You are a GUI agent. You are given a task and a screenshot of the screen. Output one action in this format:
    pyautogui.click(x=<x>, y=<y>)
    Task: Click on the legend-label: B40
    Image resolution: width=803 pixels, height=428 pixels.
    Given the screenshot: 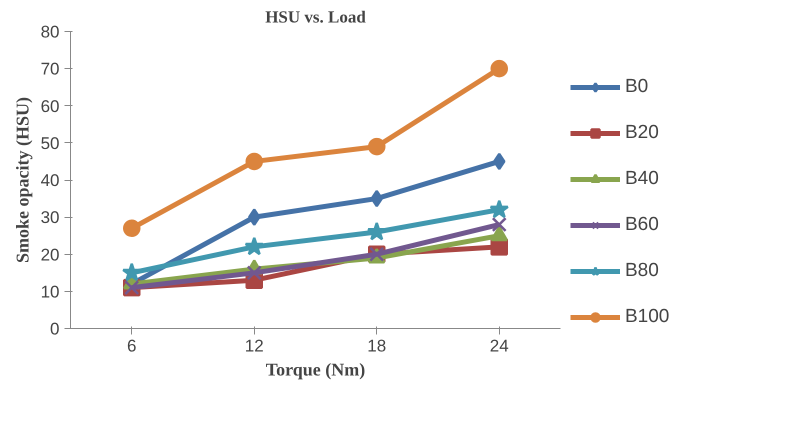 What is the action you would take?
    pyautogui.click(x=642, y=179)
    